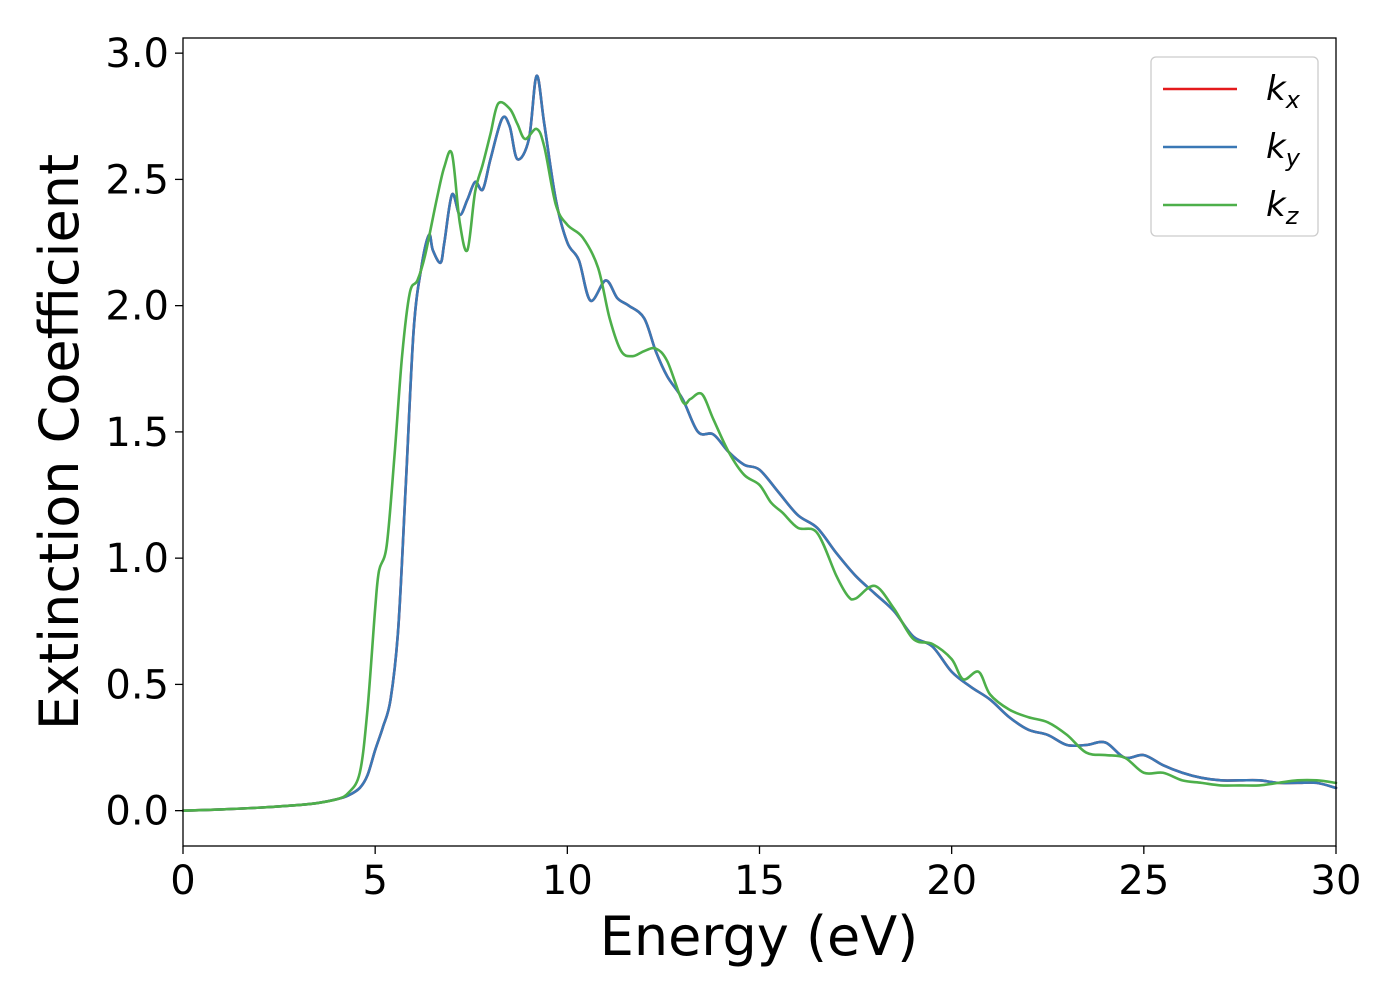 Image resolution: width=1400 pixels, height=1000 pixels. I want to click on x-tick-label: 5, so click(374, 881).